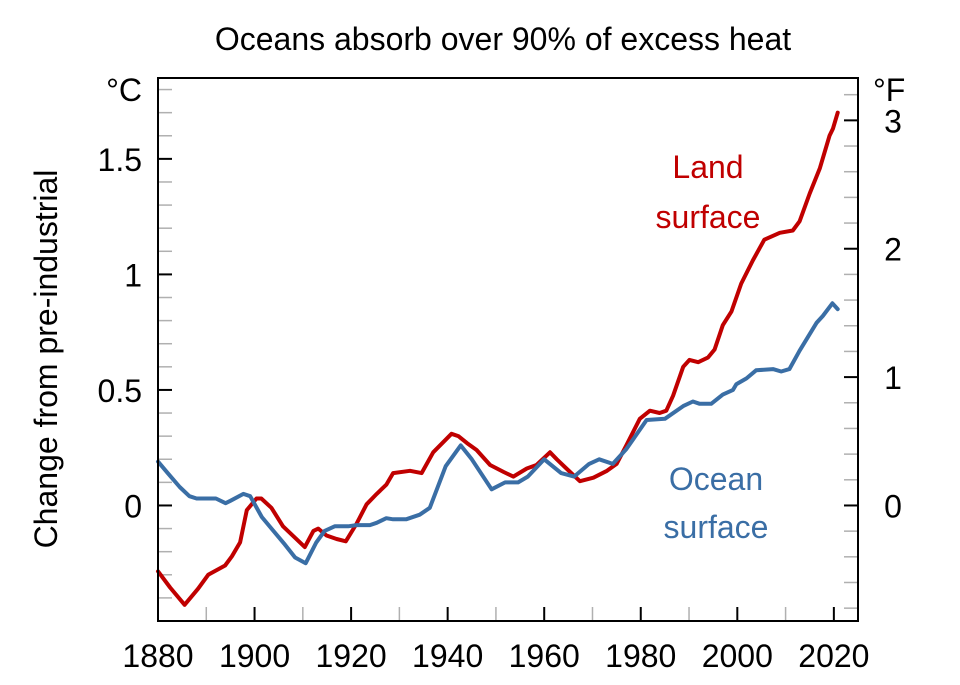 The image size is (960, 685). What do you see at coordinates (716, 527) in the screenshot?
I see `ocean-surface-label: surface` at bounding box center [716, 527].